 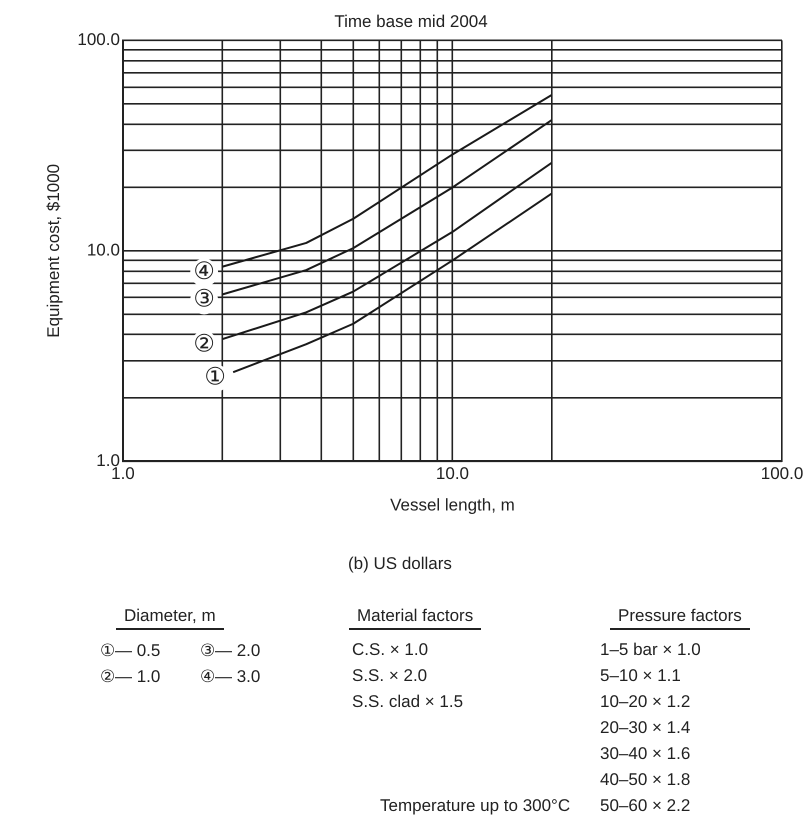 I want to click on y-axis-title: Equipment cost, $1000, so click(x=53, y=251).